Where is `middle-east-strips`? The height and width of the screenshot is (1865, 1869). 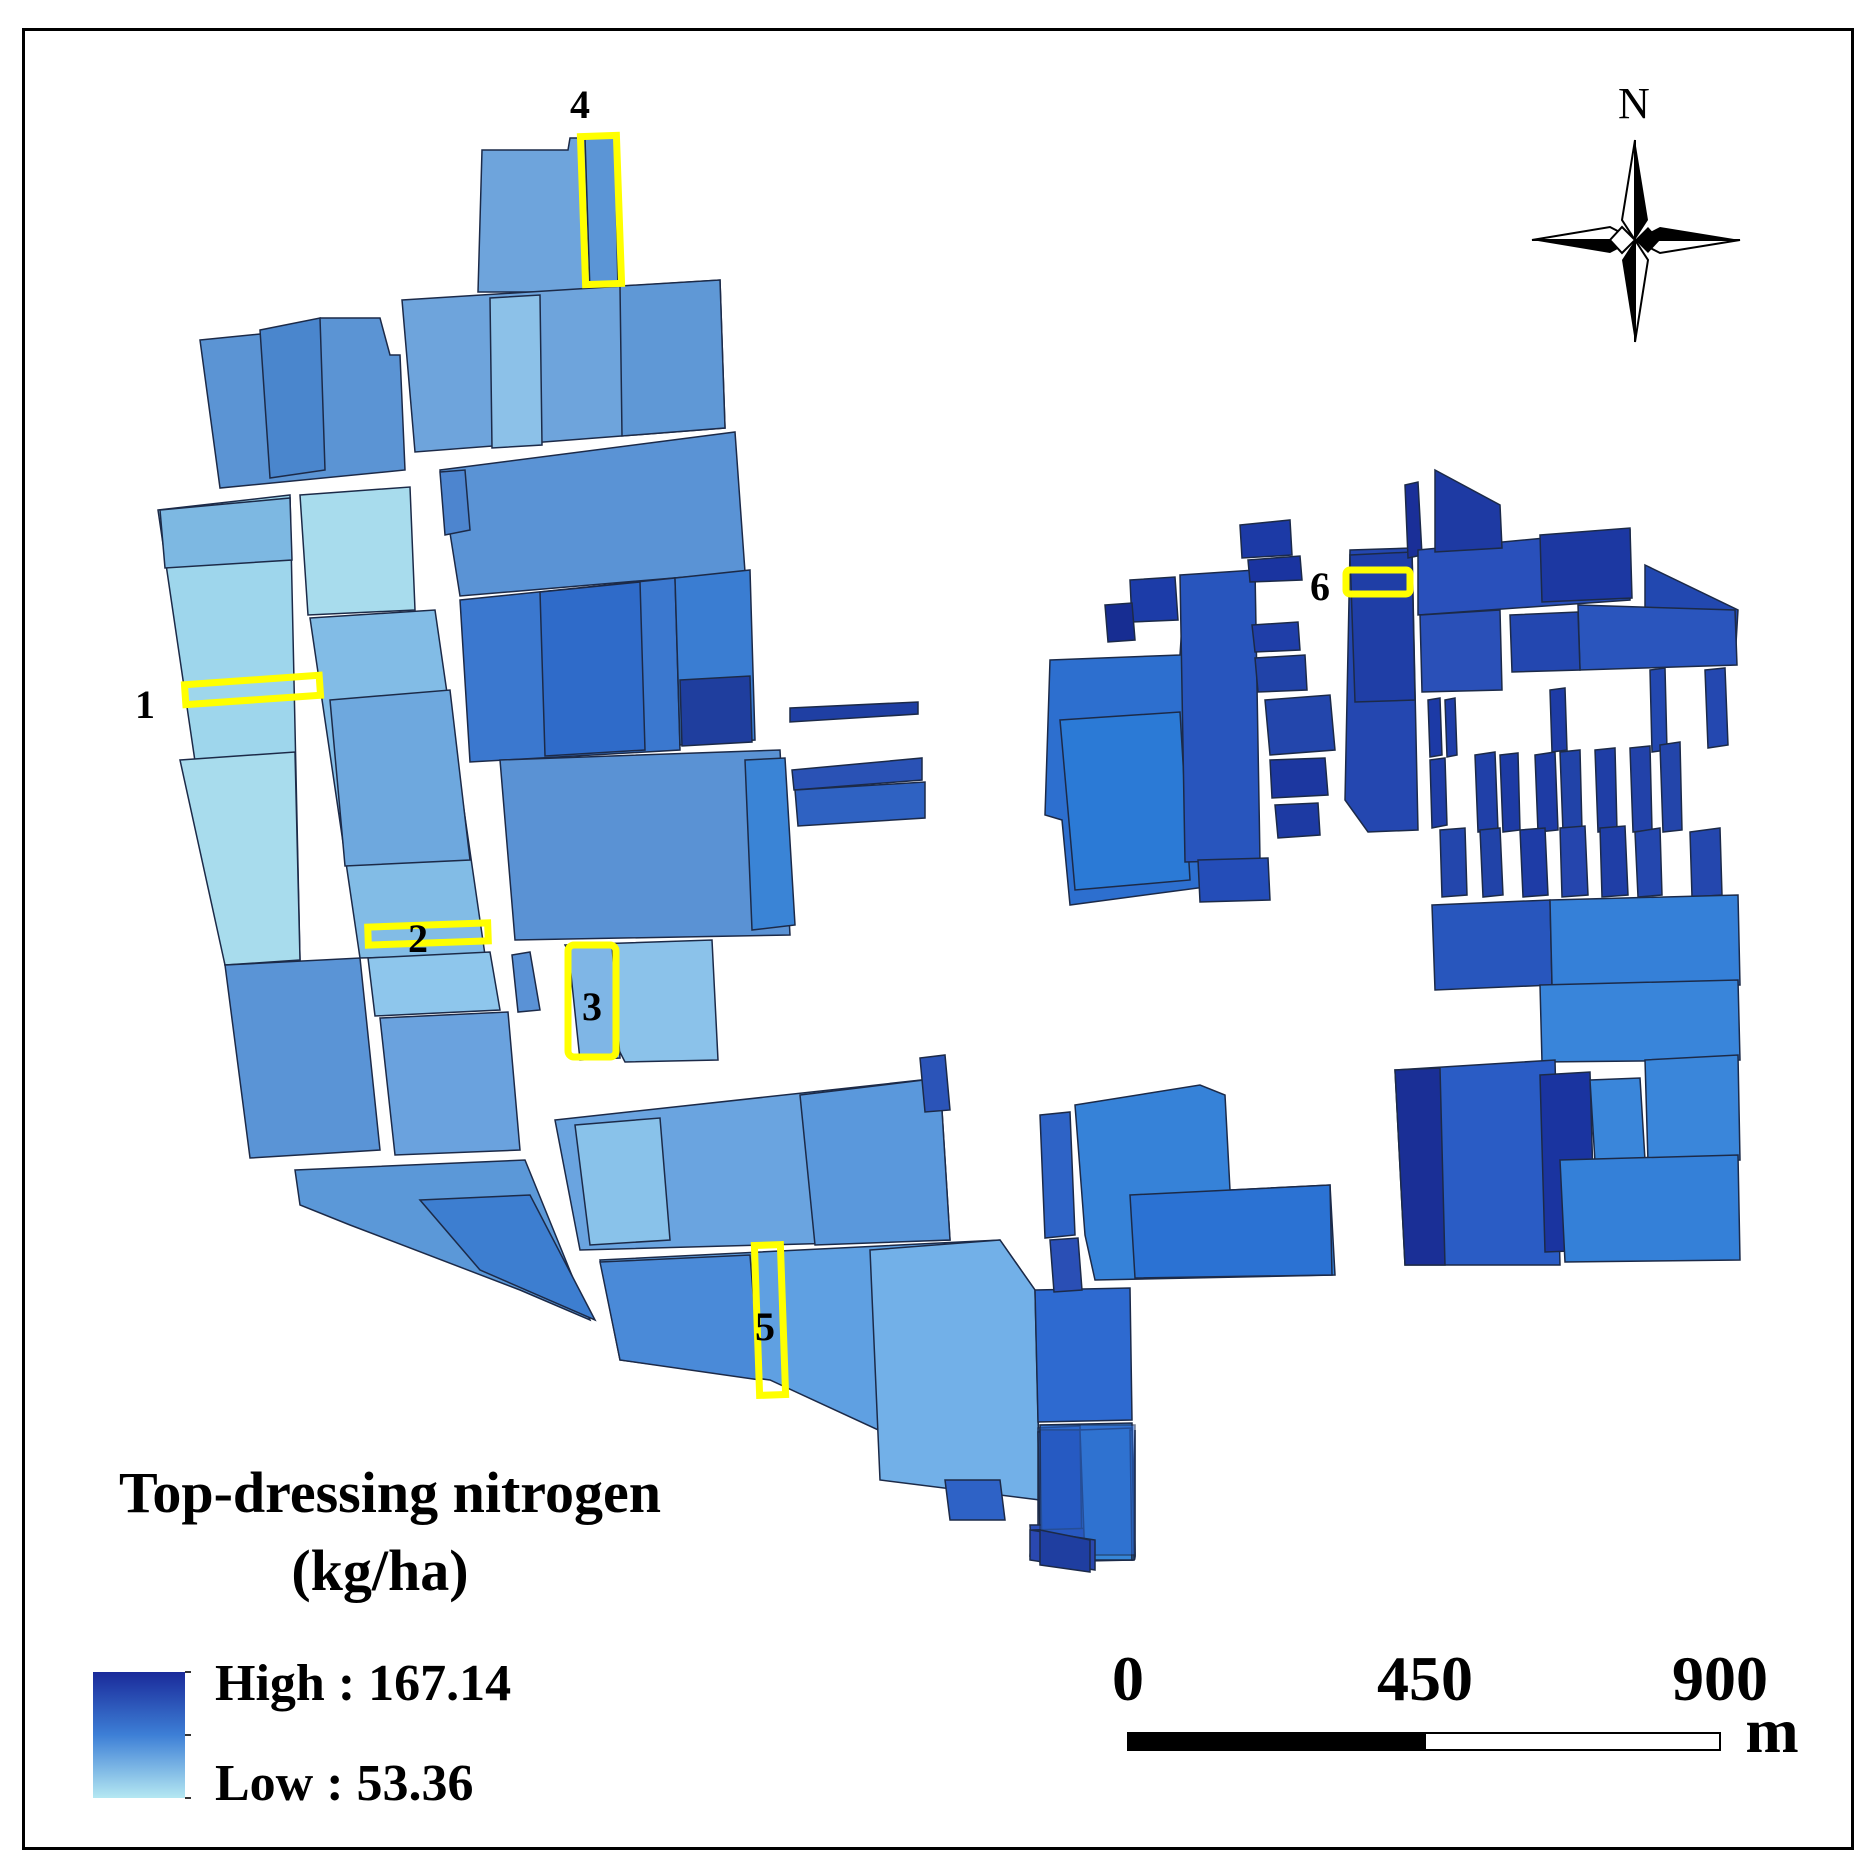
middle-east-strips is located at coordinates (857, 764).